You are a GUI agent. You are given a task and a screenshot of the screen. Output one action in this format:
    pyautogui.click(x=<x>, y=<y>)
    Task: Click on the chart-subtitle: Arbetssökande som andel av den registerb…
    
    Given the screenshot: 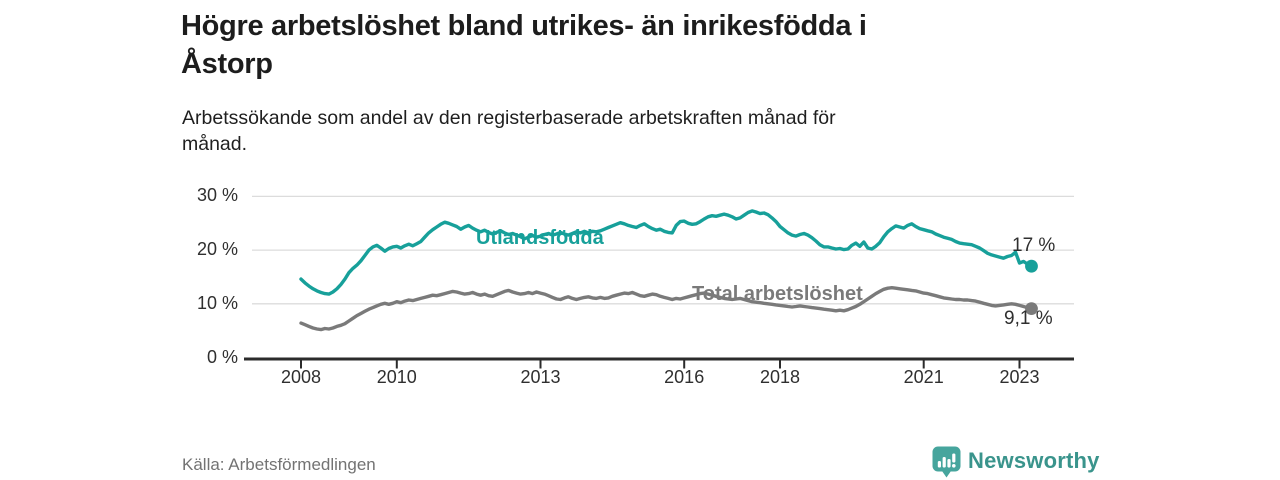 What is the action you would take?
    pyautogui.click(x=562, y=131)
    